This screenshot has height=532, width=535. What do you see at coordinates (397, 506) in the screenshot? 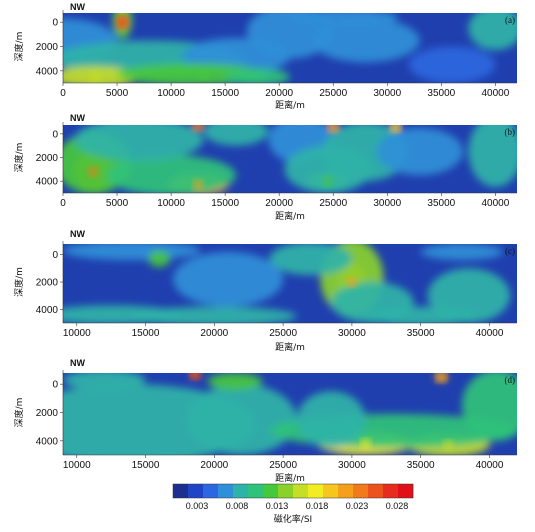
I see `colorbar-tick-label: 0.028` at bounding box center [397, 506].